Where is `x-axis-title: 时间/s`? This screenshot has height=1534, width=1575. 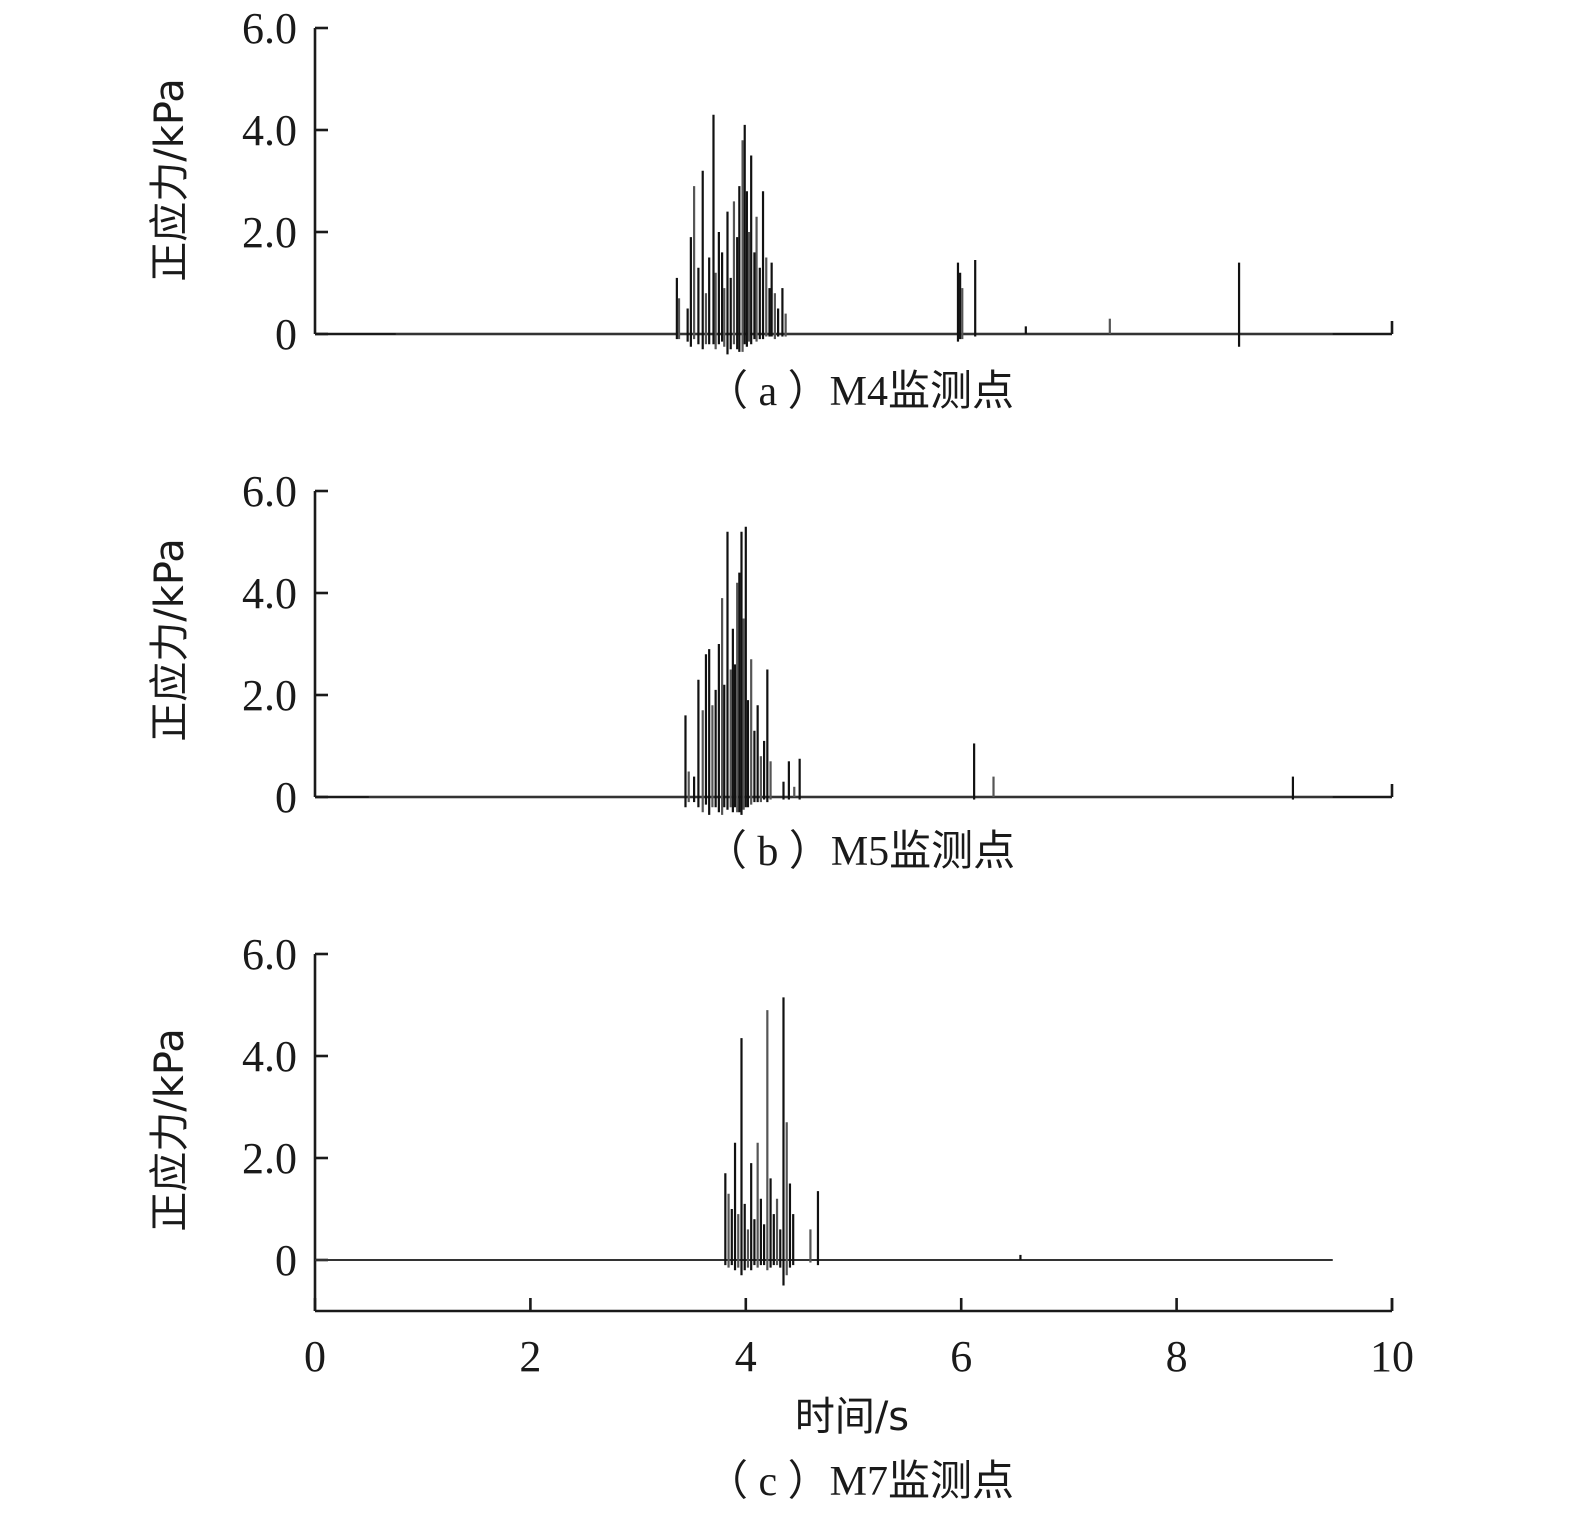 x-axis-title: 时间/s is located at coordinates (852, 1417).